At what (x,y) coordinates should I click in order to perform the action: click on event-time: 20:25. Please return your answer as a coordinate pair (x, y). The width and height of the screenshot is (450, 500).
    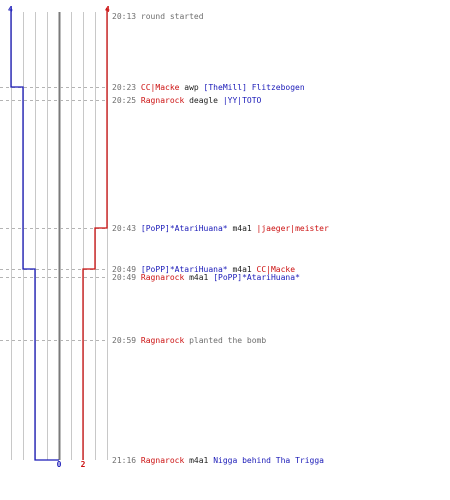
    Looking at the image, I should click on (124, 100).